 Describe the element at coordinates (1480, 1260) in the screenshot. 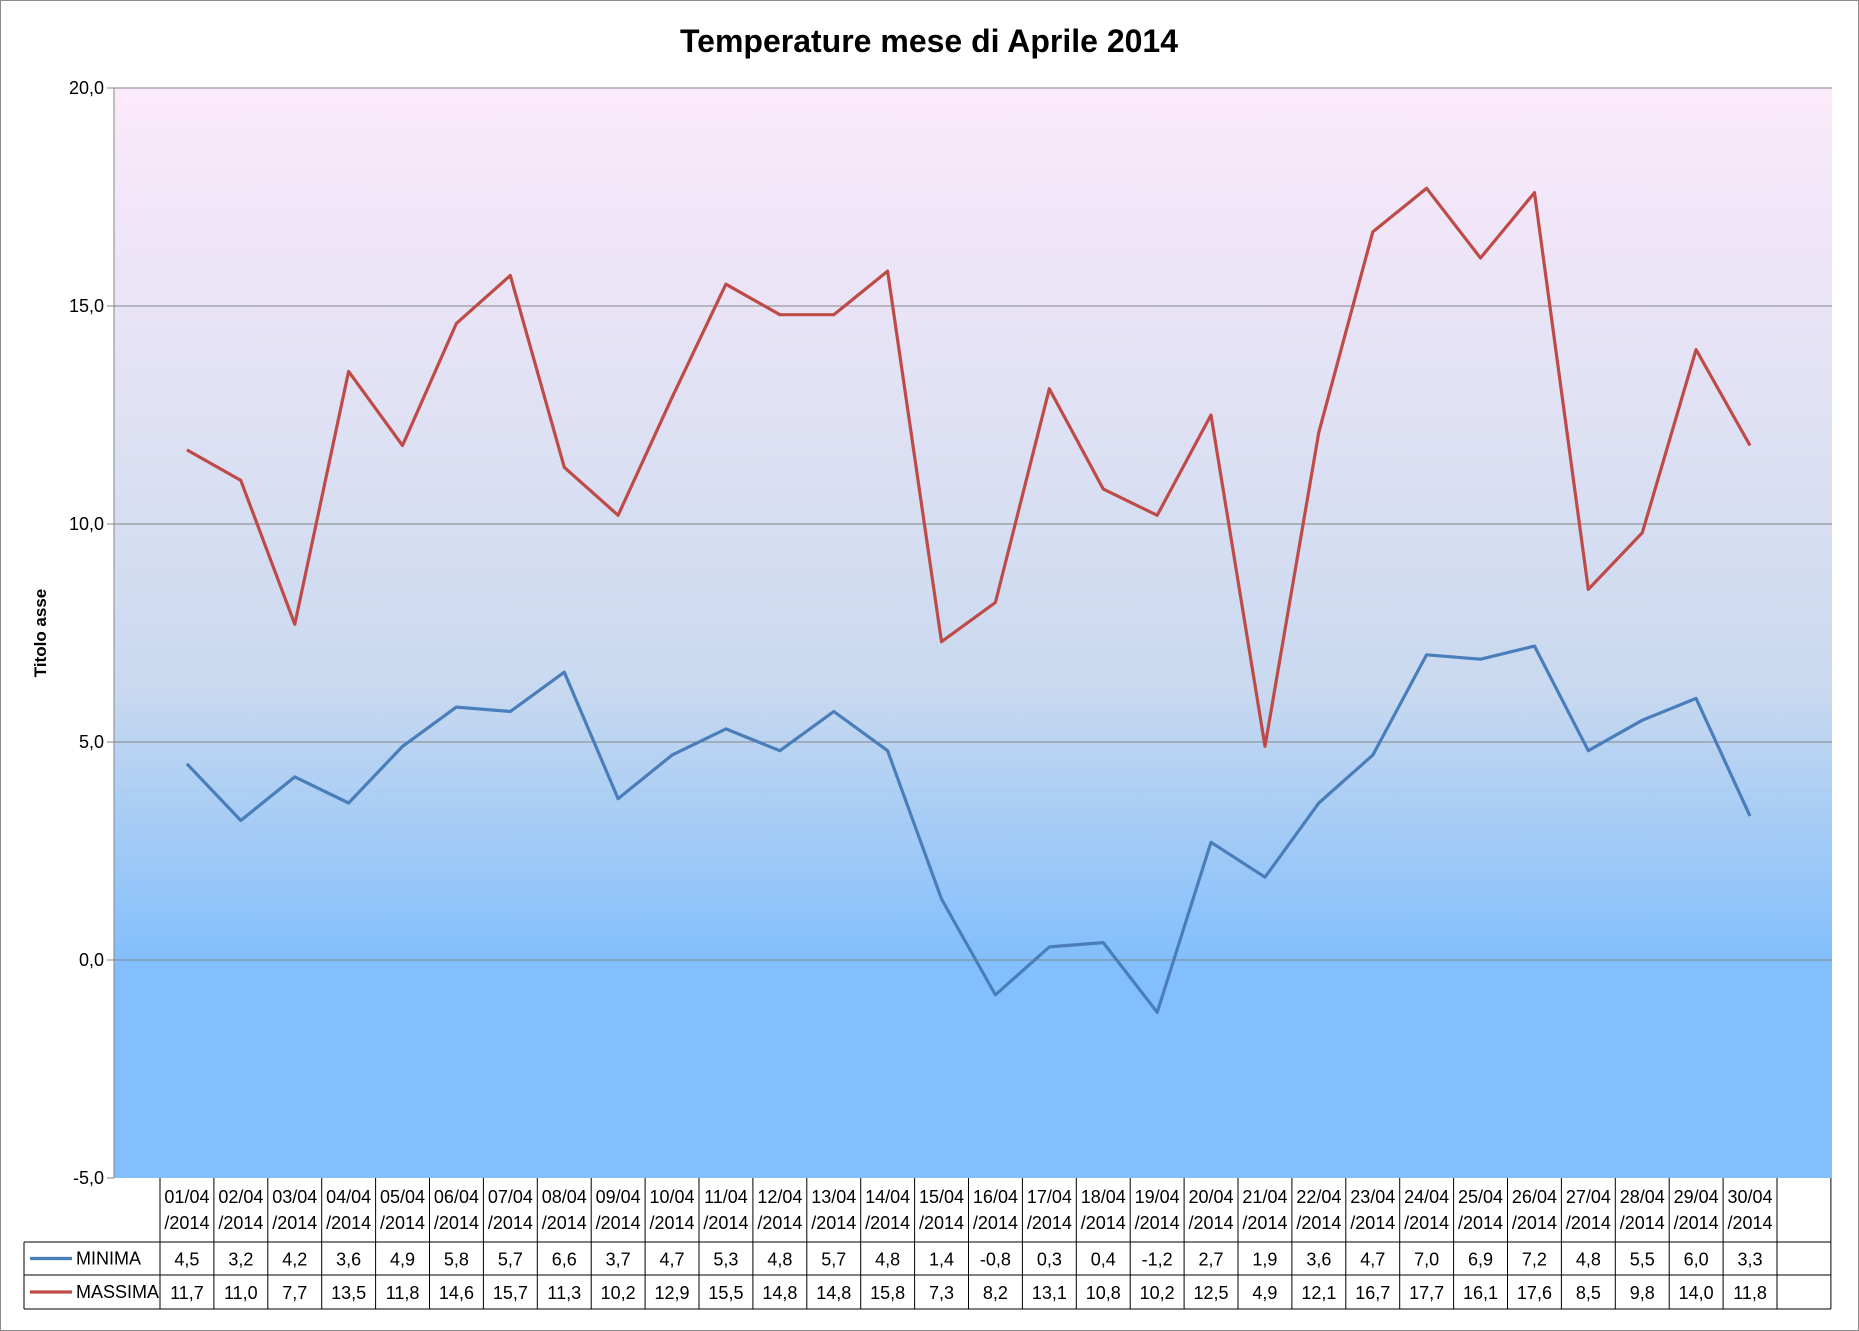

I see `data-label: 6,9` at that location.